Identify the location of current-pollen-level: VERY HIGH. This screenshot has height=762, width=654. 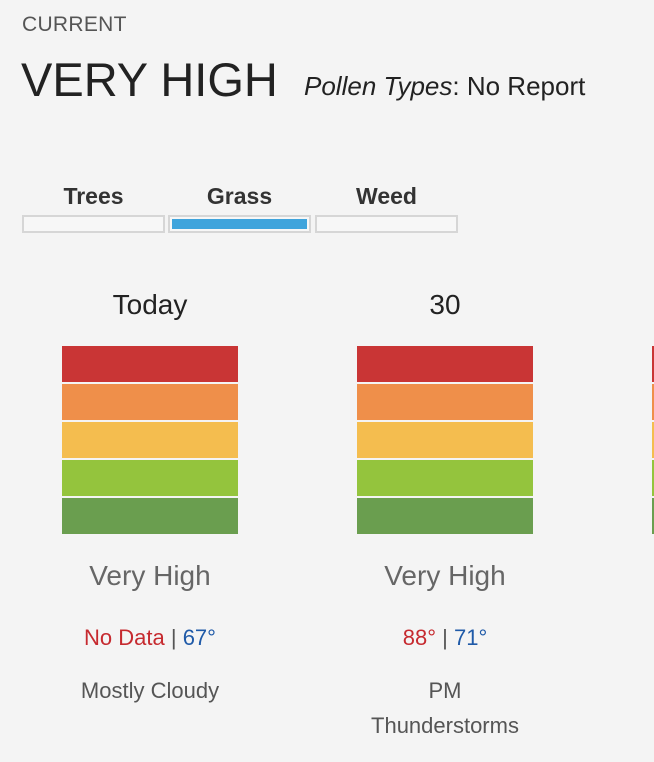
(149, 79).